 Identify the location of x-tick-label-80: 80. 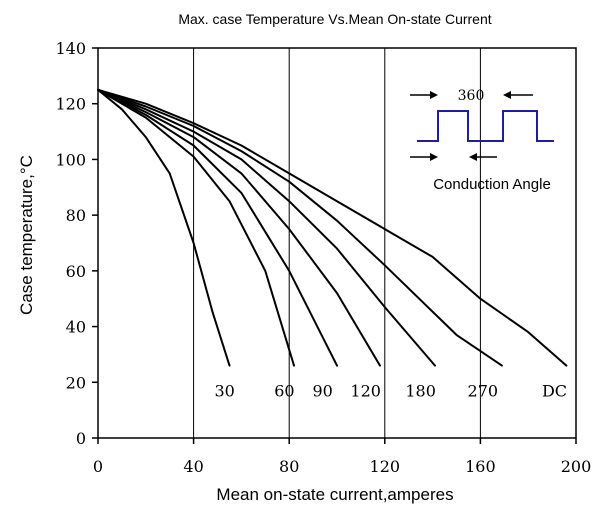
(289, 466).